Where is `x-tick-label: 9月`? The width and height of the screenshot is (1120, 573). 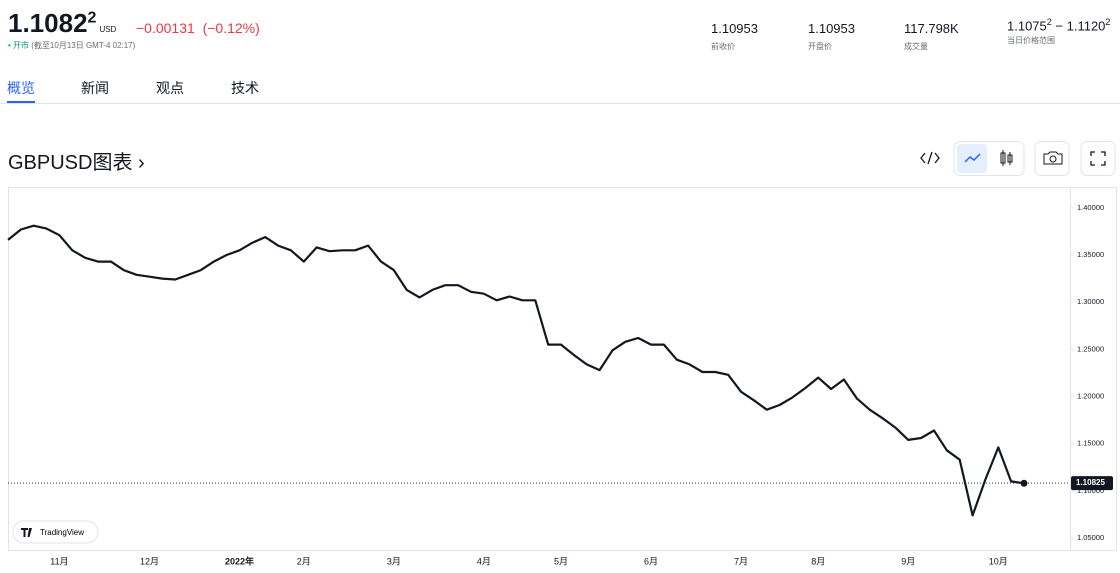 x-tick-label: 9月 is located at coordinates (908, 561).